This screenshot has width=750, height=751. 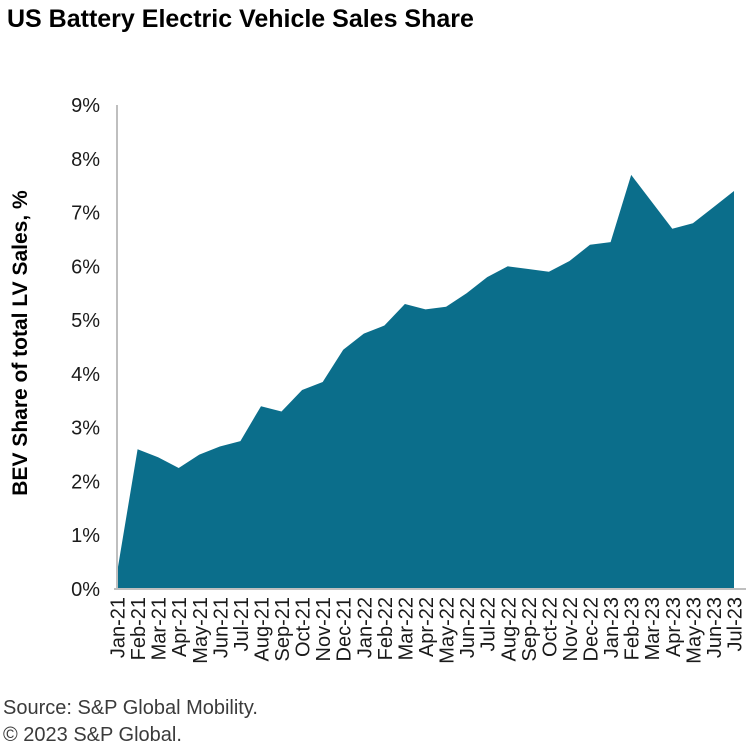 What do you see at coordinates (365, 627) in the screenshot?
I see `x-tick-label: Jan-22` at bounding box center [365, 627].